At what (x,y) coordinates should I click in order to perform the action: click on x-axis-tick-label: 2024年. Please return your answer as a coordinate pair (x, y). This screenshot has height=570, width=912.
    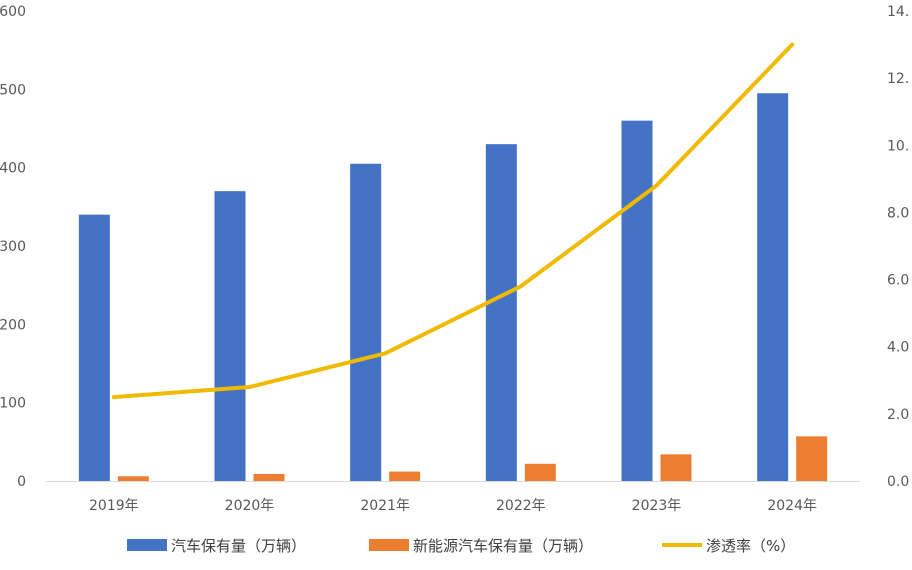
    Looking at the image, I should click on (792, 506).